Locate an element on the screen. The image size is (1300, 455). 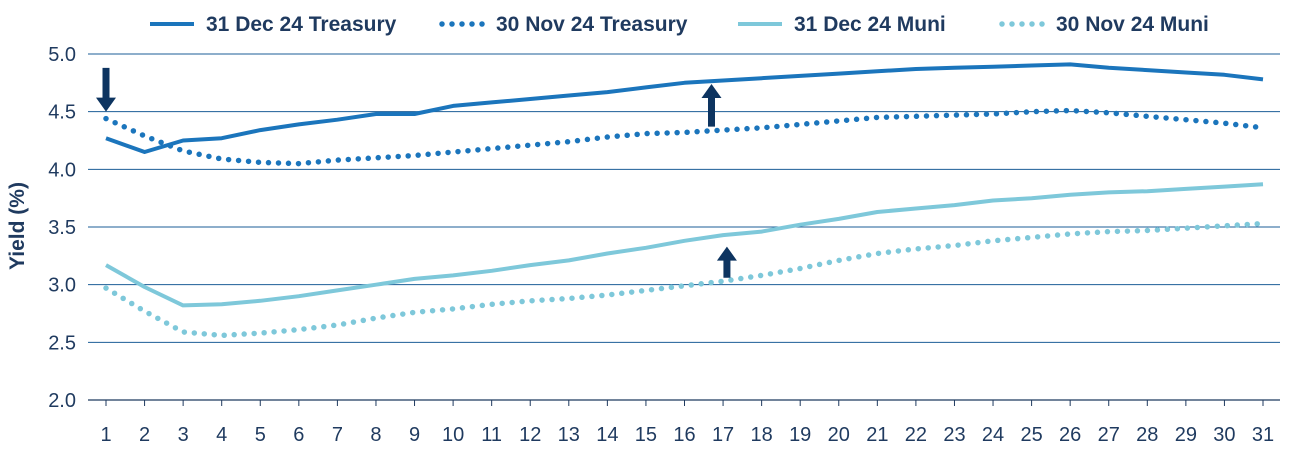
x-tick-label: 31 is located at coordinates (1263, 435).